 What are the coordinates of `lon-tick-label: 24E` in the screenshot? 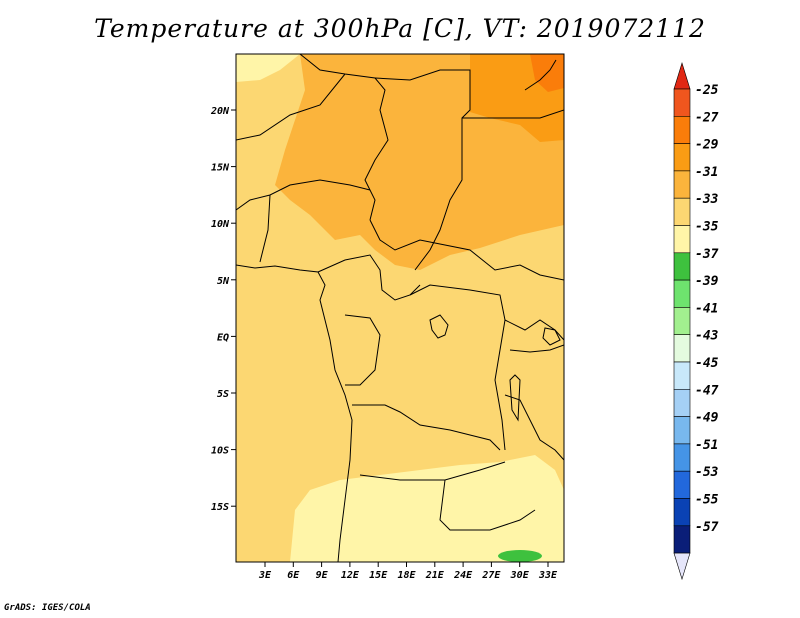 It's located at (463, 575).